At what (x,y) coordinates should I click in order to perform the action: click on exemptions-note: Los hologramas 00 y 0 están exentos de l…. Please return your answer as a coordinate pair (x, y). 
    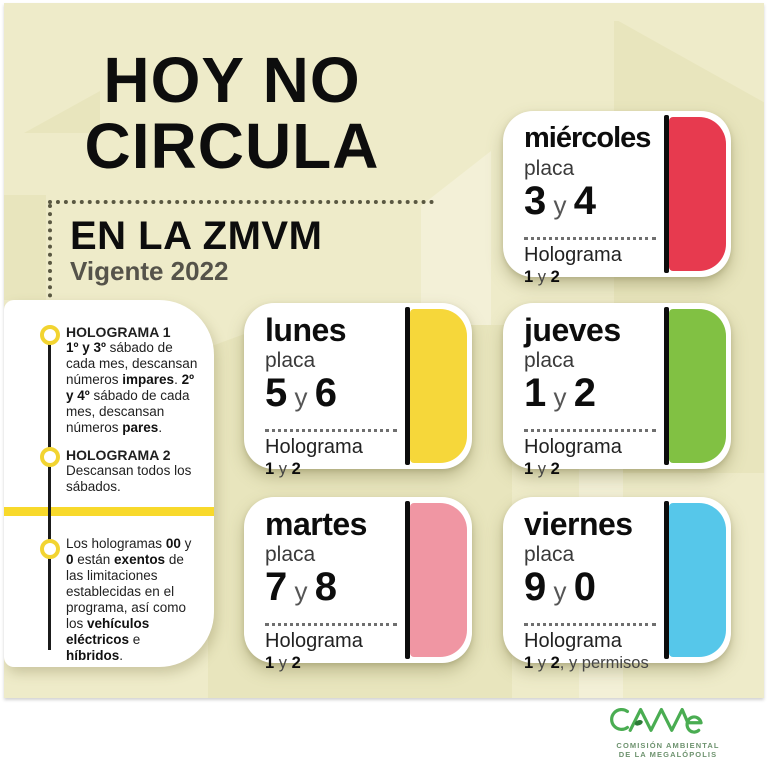
    Looking at the image, I should click on (129, 599).